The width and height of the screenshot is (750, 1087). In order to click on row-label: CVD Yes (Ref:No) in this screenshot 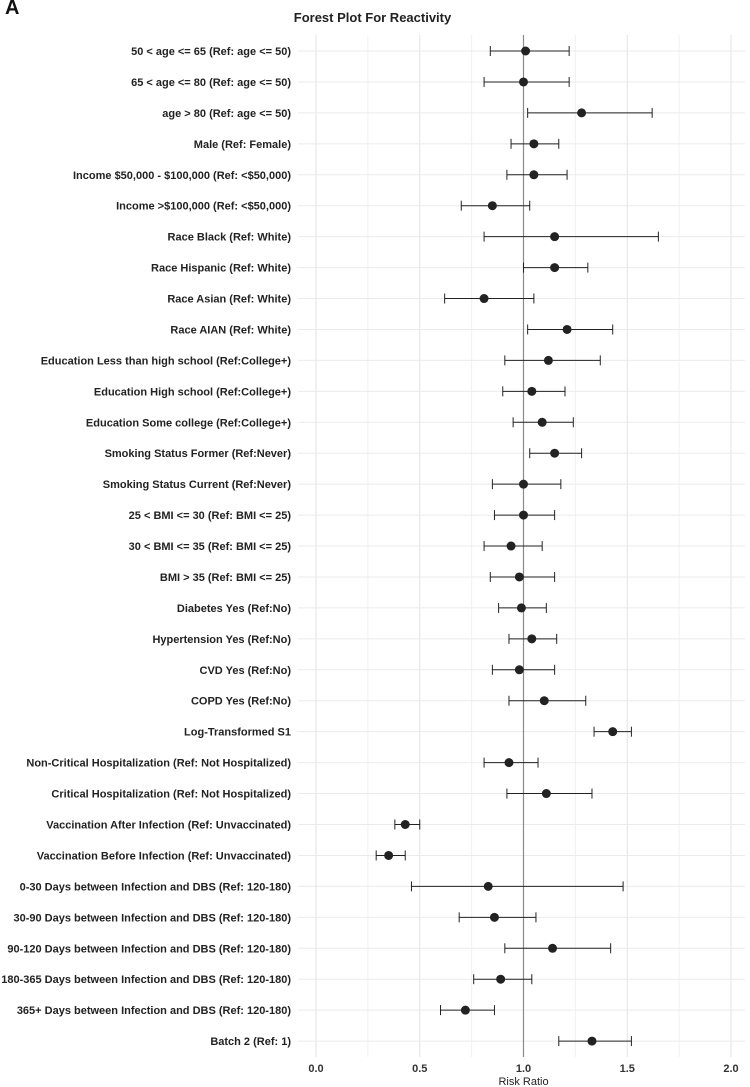, I will do `click(246, 671)`.